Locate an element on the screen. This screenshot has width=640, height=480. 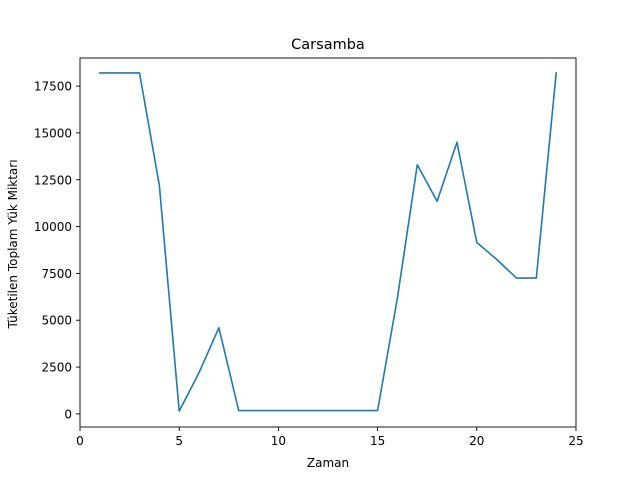
y-tick-label: 0 is located at coordinates (68, 414).